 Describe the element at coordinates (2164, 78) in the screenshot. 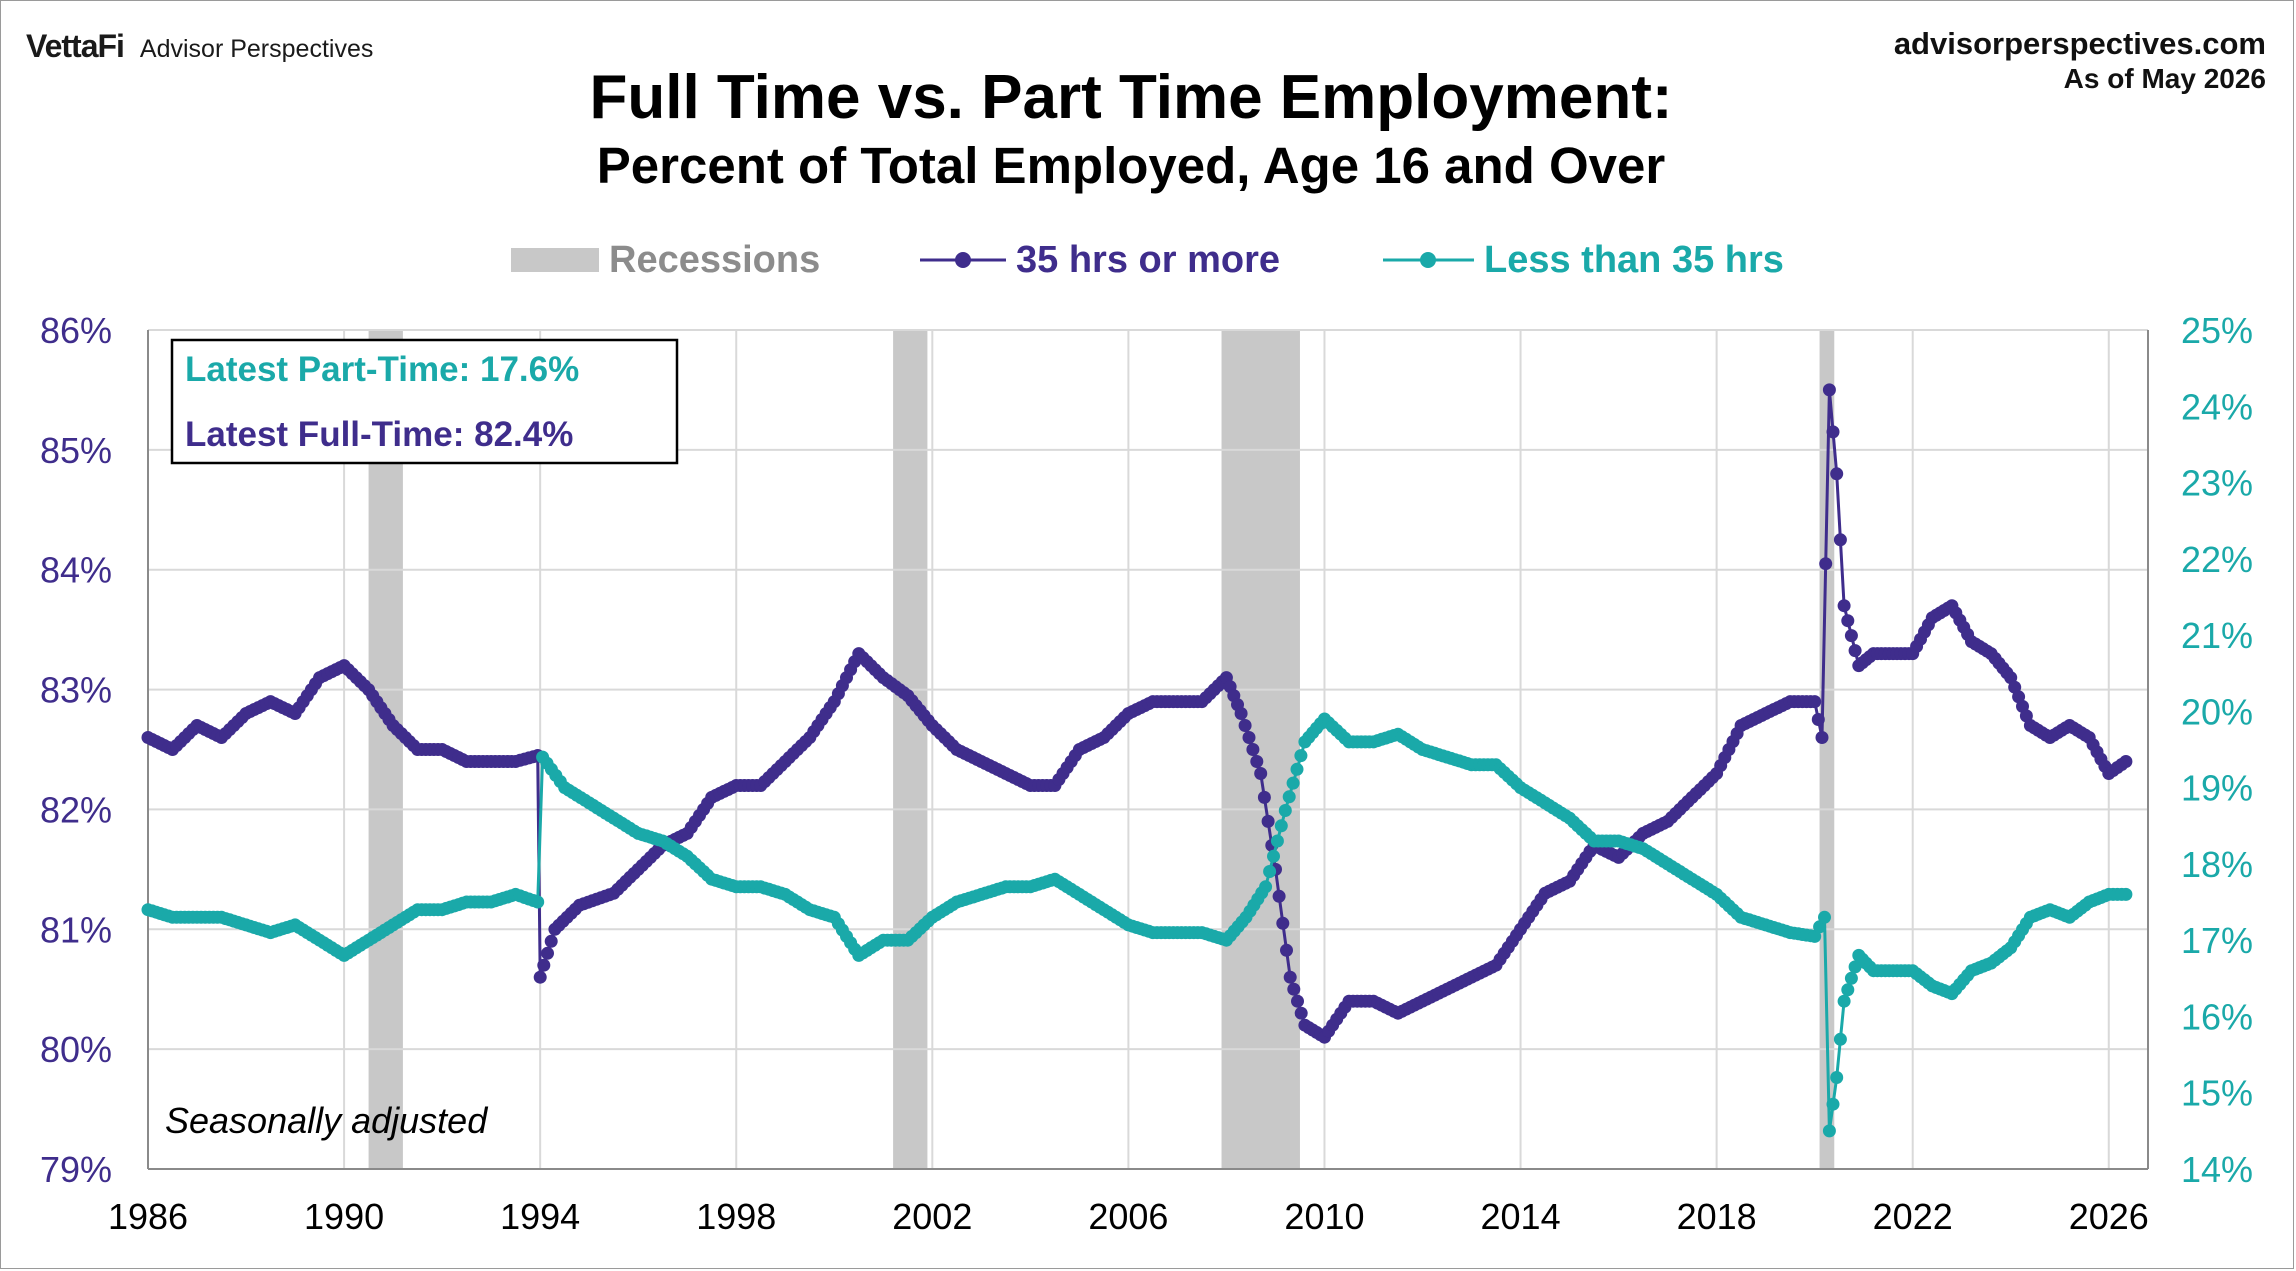

I see `as-of-date: As of May 2026` at that location.